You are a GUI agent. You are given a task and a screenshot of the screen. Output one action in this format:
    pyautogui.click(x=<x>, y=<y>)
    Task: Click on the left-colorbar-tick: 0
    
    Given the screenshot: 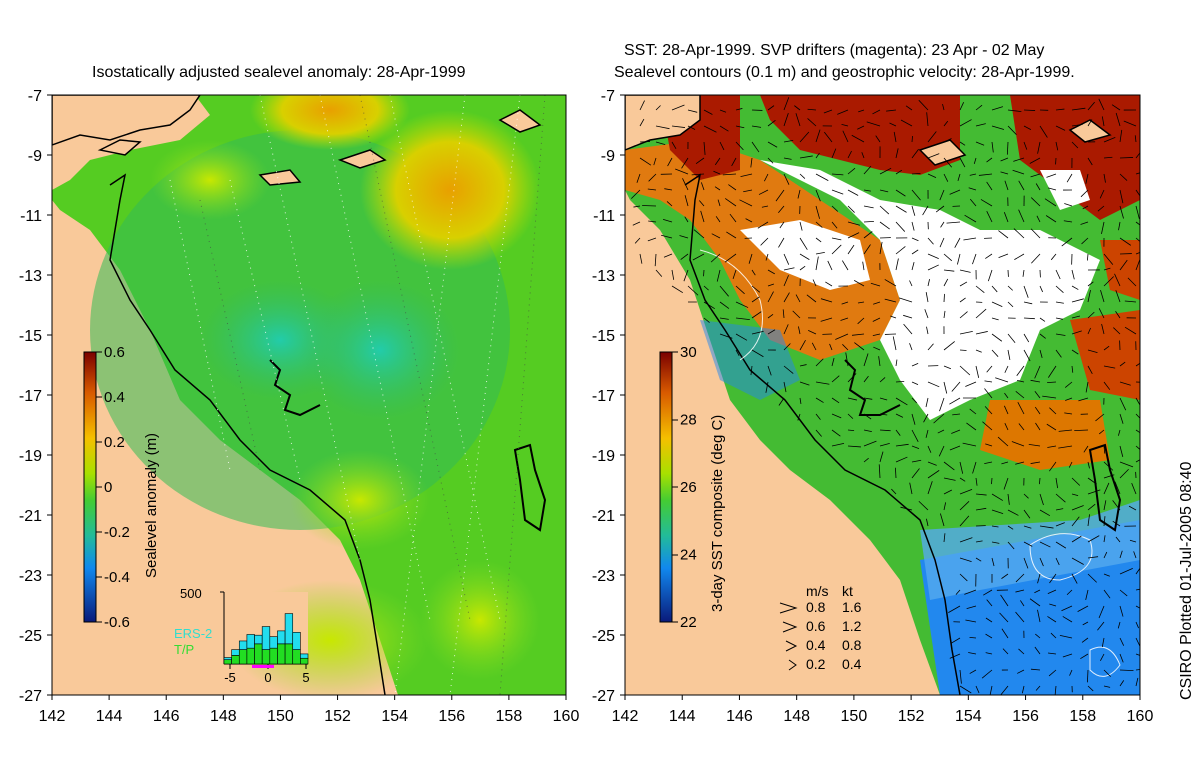 What is the action you would take?
    pyautogui.click(x=108, y=487)
    